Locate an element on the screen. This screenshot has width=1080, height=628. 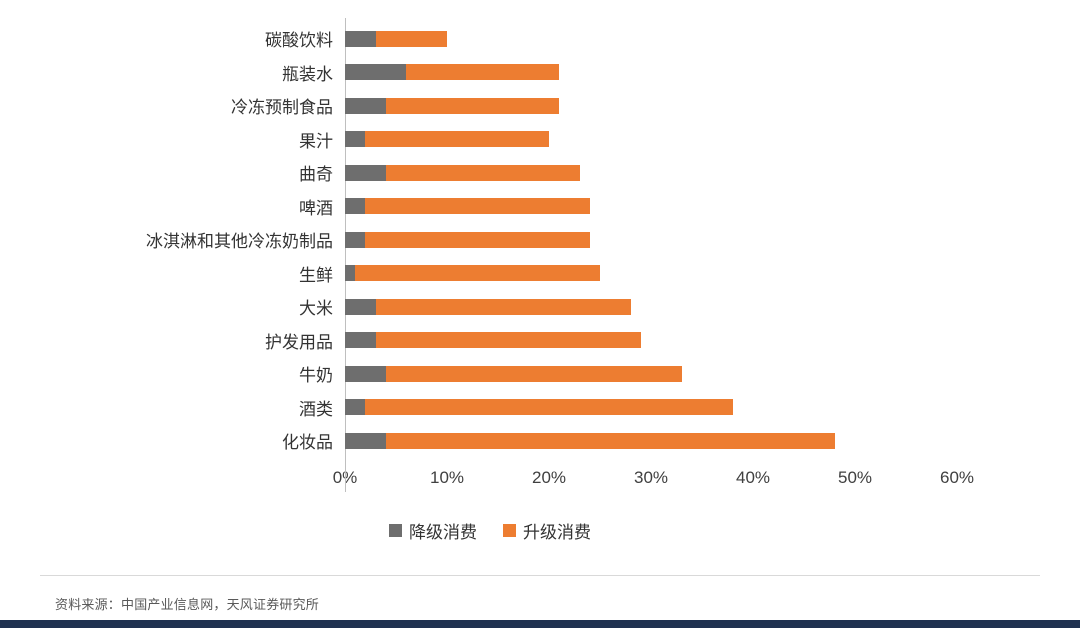
legend-item: 升级消费 is located at coordinates (547, 530).